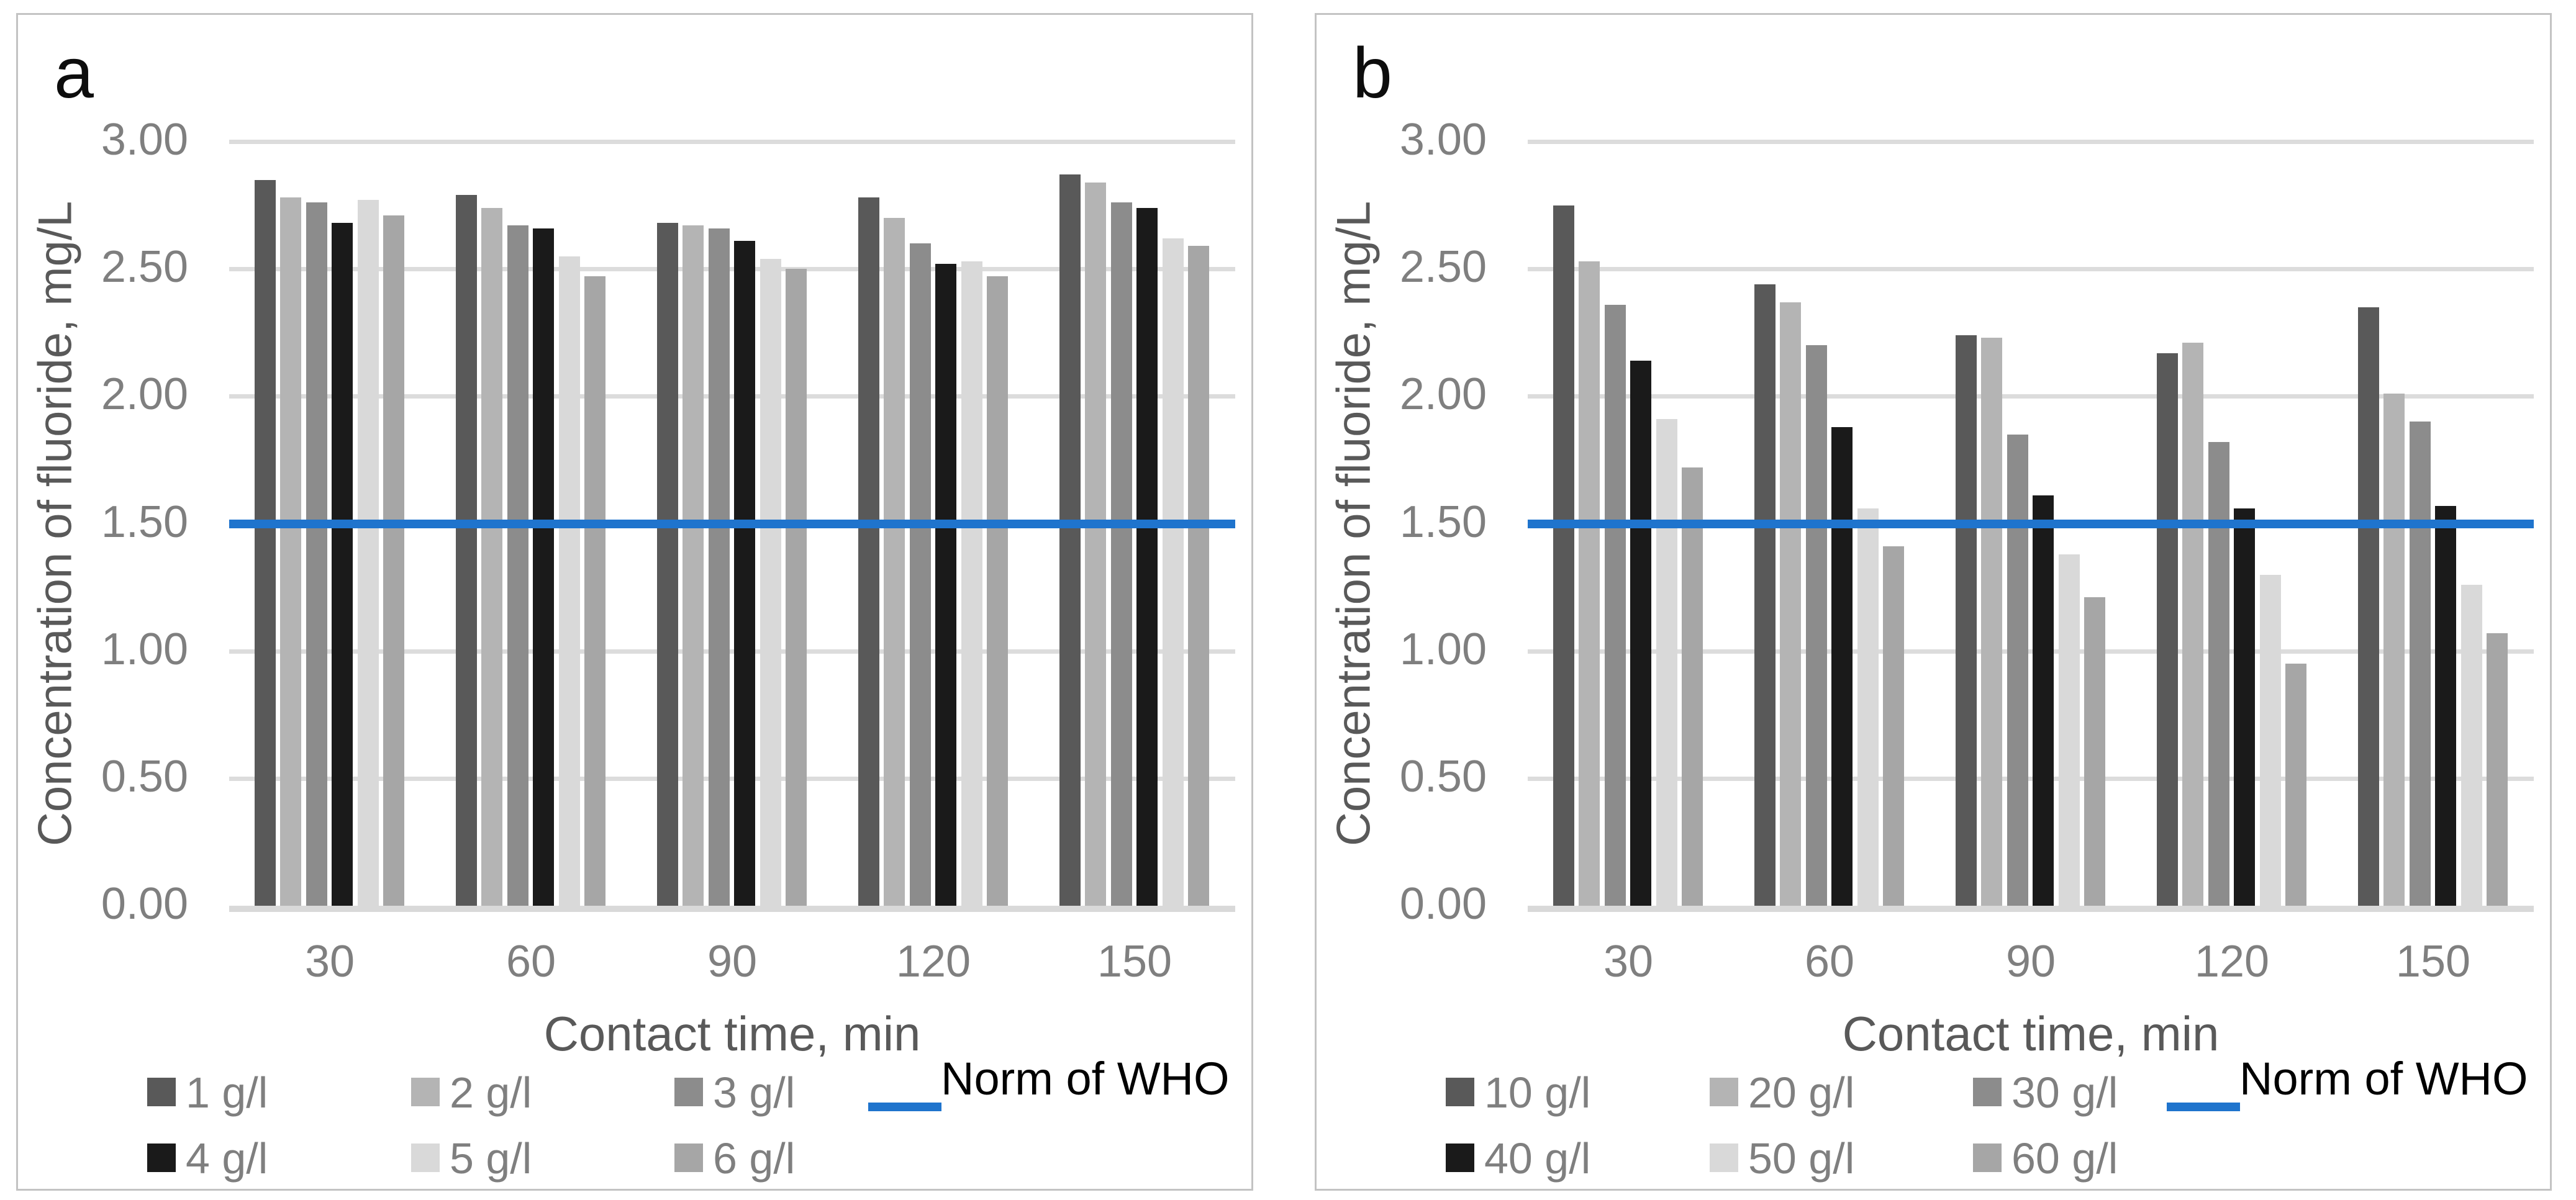 This screenshot has height=1200, width=2576. Describe the element at coordinates (161, 1158) in the screenshot. I see `legend-swatch-4gl` at that location.